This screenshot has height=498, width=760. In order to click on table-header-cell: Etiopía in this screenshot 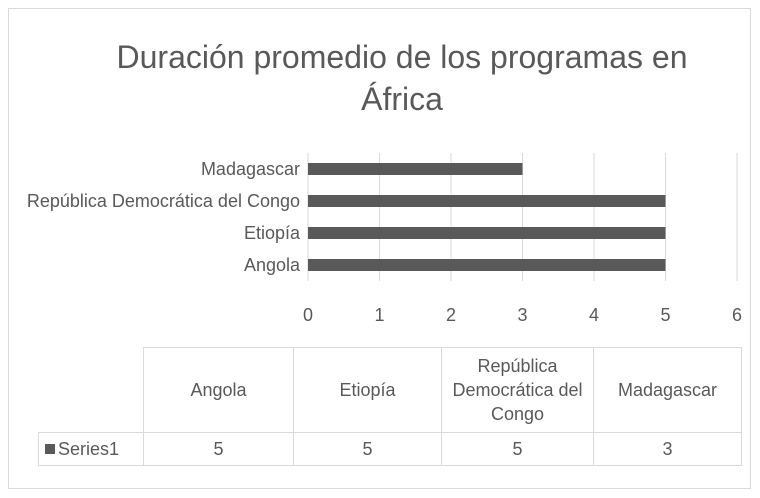, I will do `click(367, 390)`.